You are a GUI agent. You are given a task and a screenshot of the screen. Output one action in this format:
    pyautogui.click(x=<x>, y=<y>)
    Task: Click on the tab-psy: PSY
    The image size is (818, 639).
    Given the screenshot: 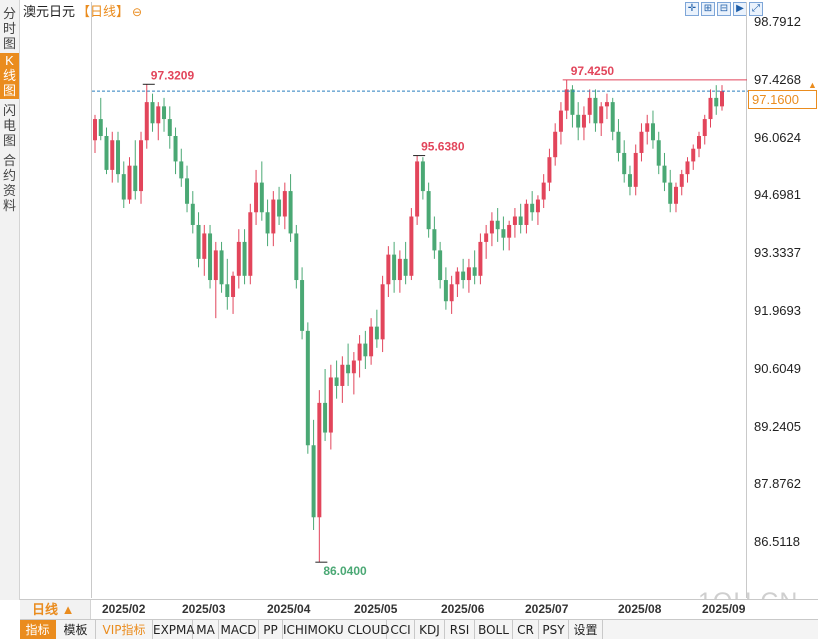 What is the action you would take?
    pyautogui.click(x=554, y=629)
    